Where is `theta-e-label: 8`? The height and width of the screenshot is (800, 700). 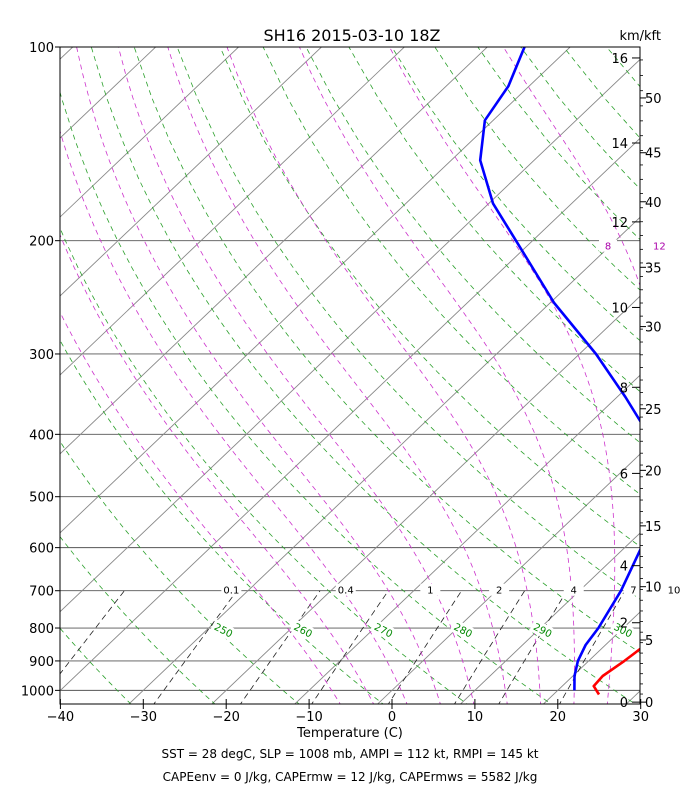
theta-e-label: 8 is located at coordinates (608, 247).